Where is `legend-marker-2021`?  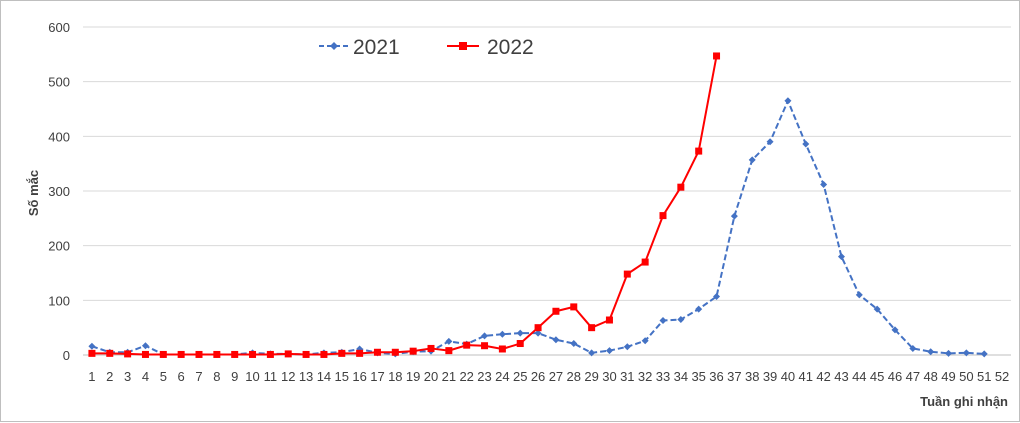 legend-marker-2021 is located at coordinates (334, 46).